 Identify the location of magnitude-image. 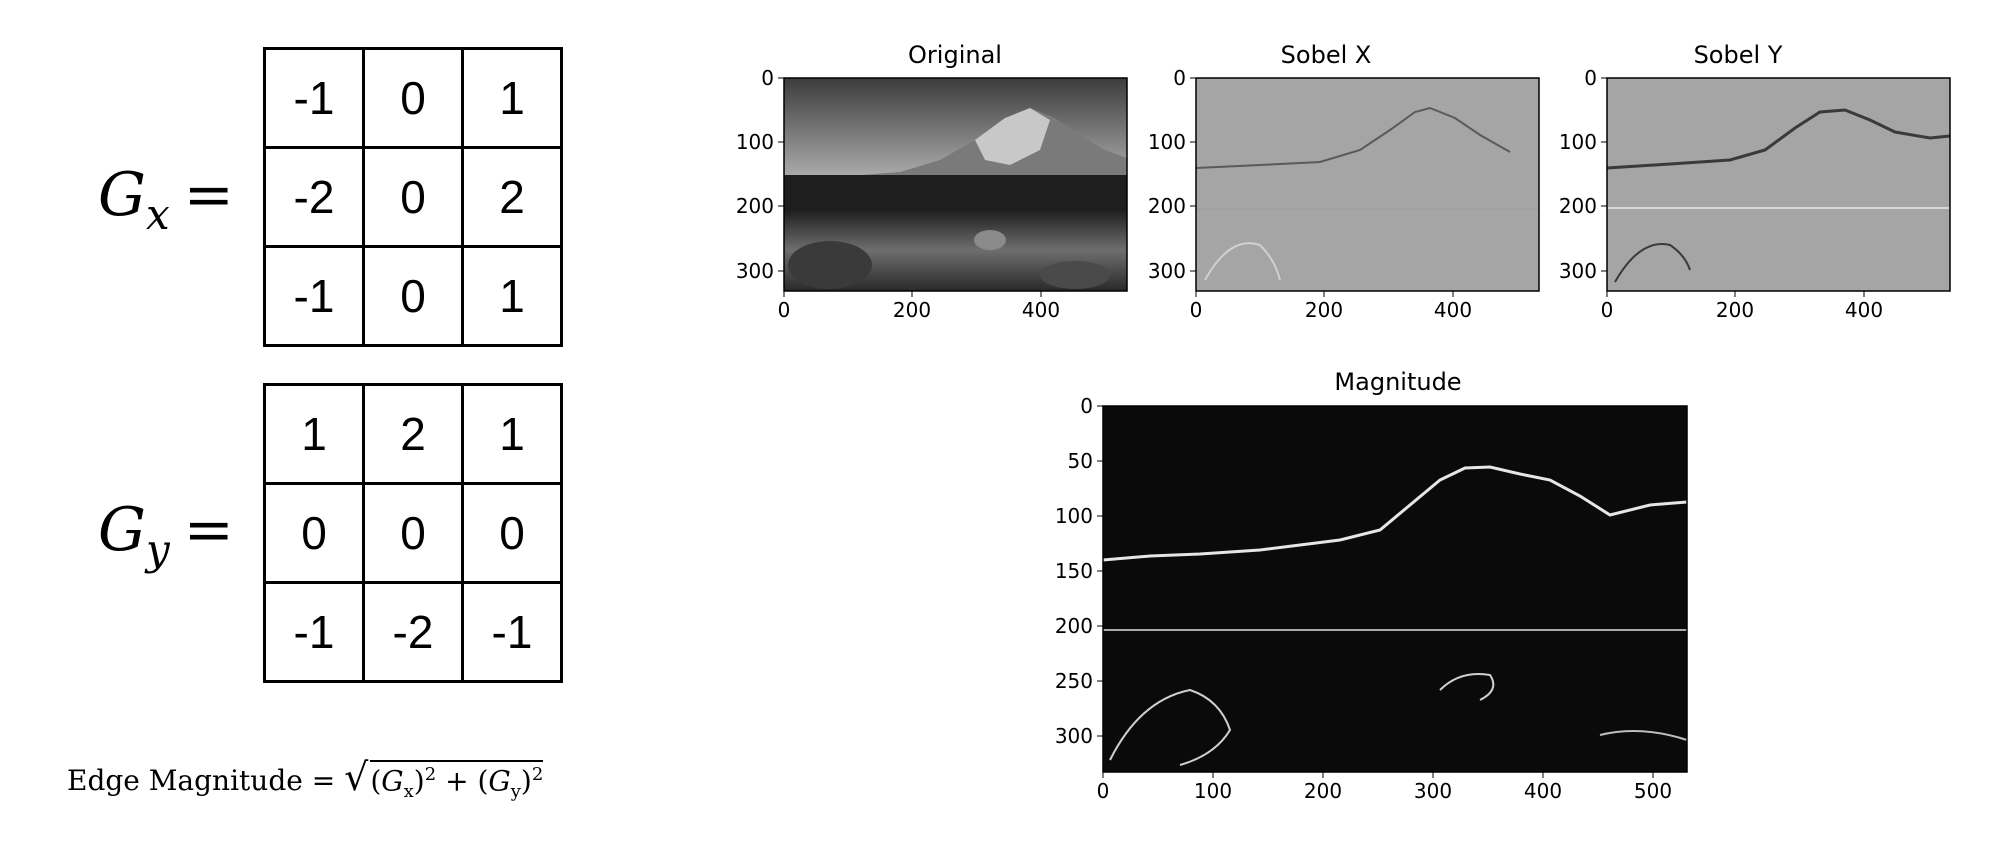
(1395, 589).